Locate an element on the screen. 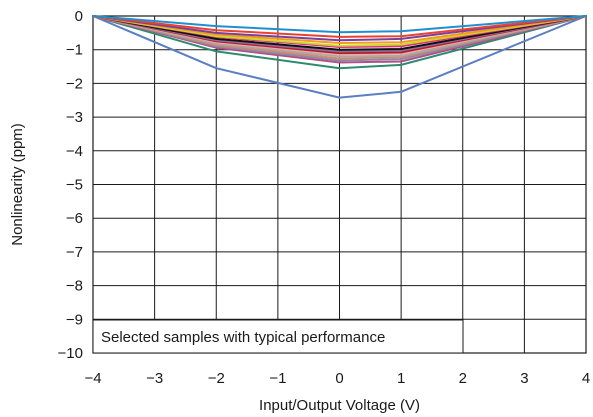 Image resolution: width=593 pixels, height=417 pixels. y-tick-label: −7 is located at coordinates (74, 252).